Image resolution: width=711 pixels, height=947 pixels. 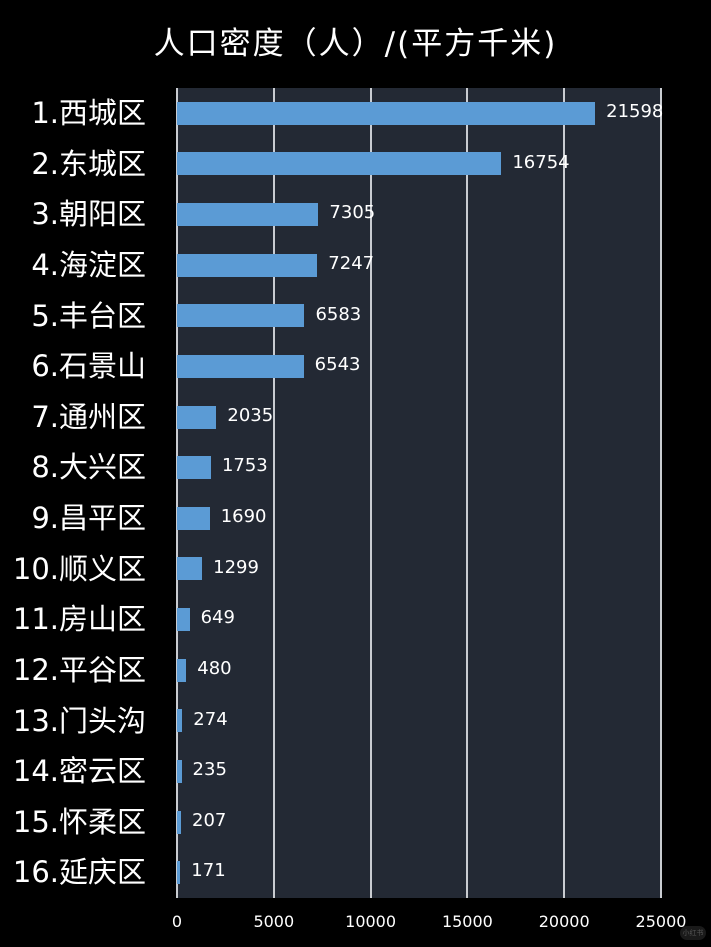 What do you see at coordinates (214, 668) in the screenshot?
I see `data-label: 480` at bounding box center [214, 668].